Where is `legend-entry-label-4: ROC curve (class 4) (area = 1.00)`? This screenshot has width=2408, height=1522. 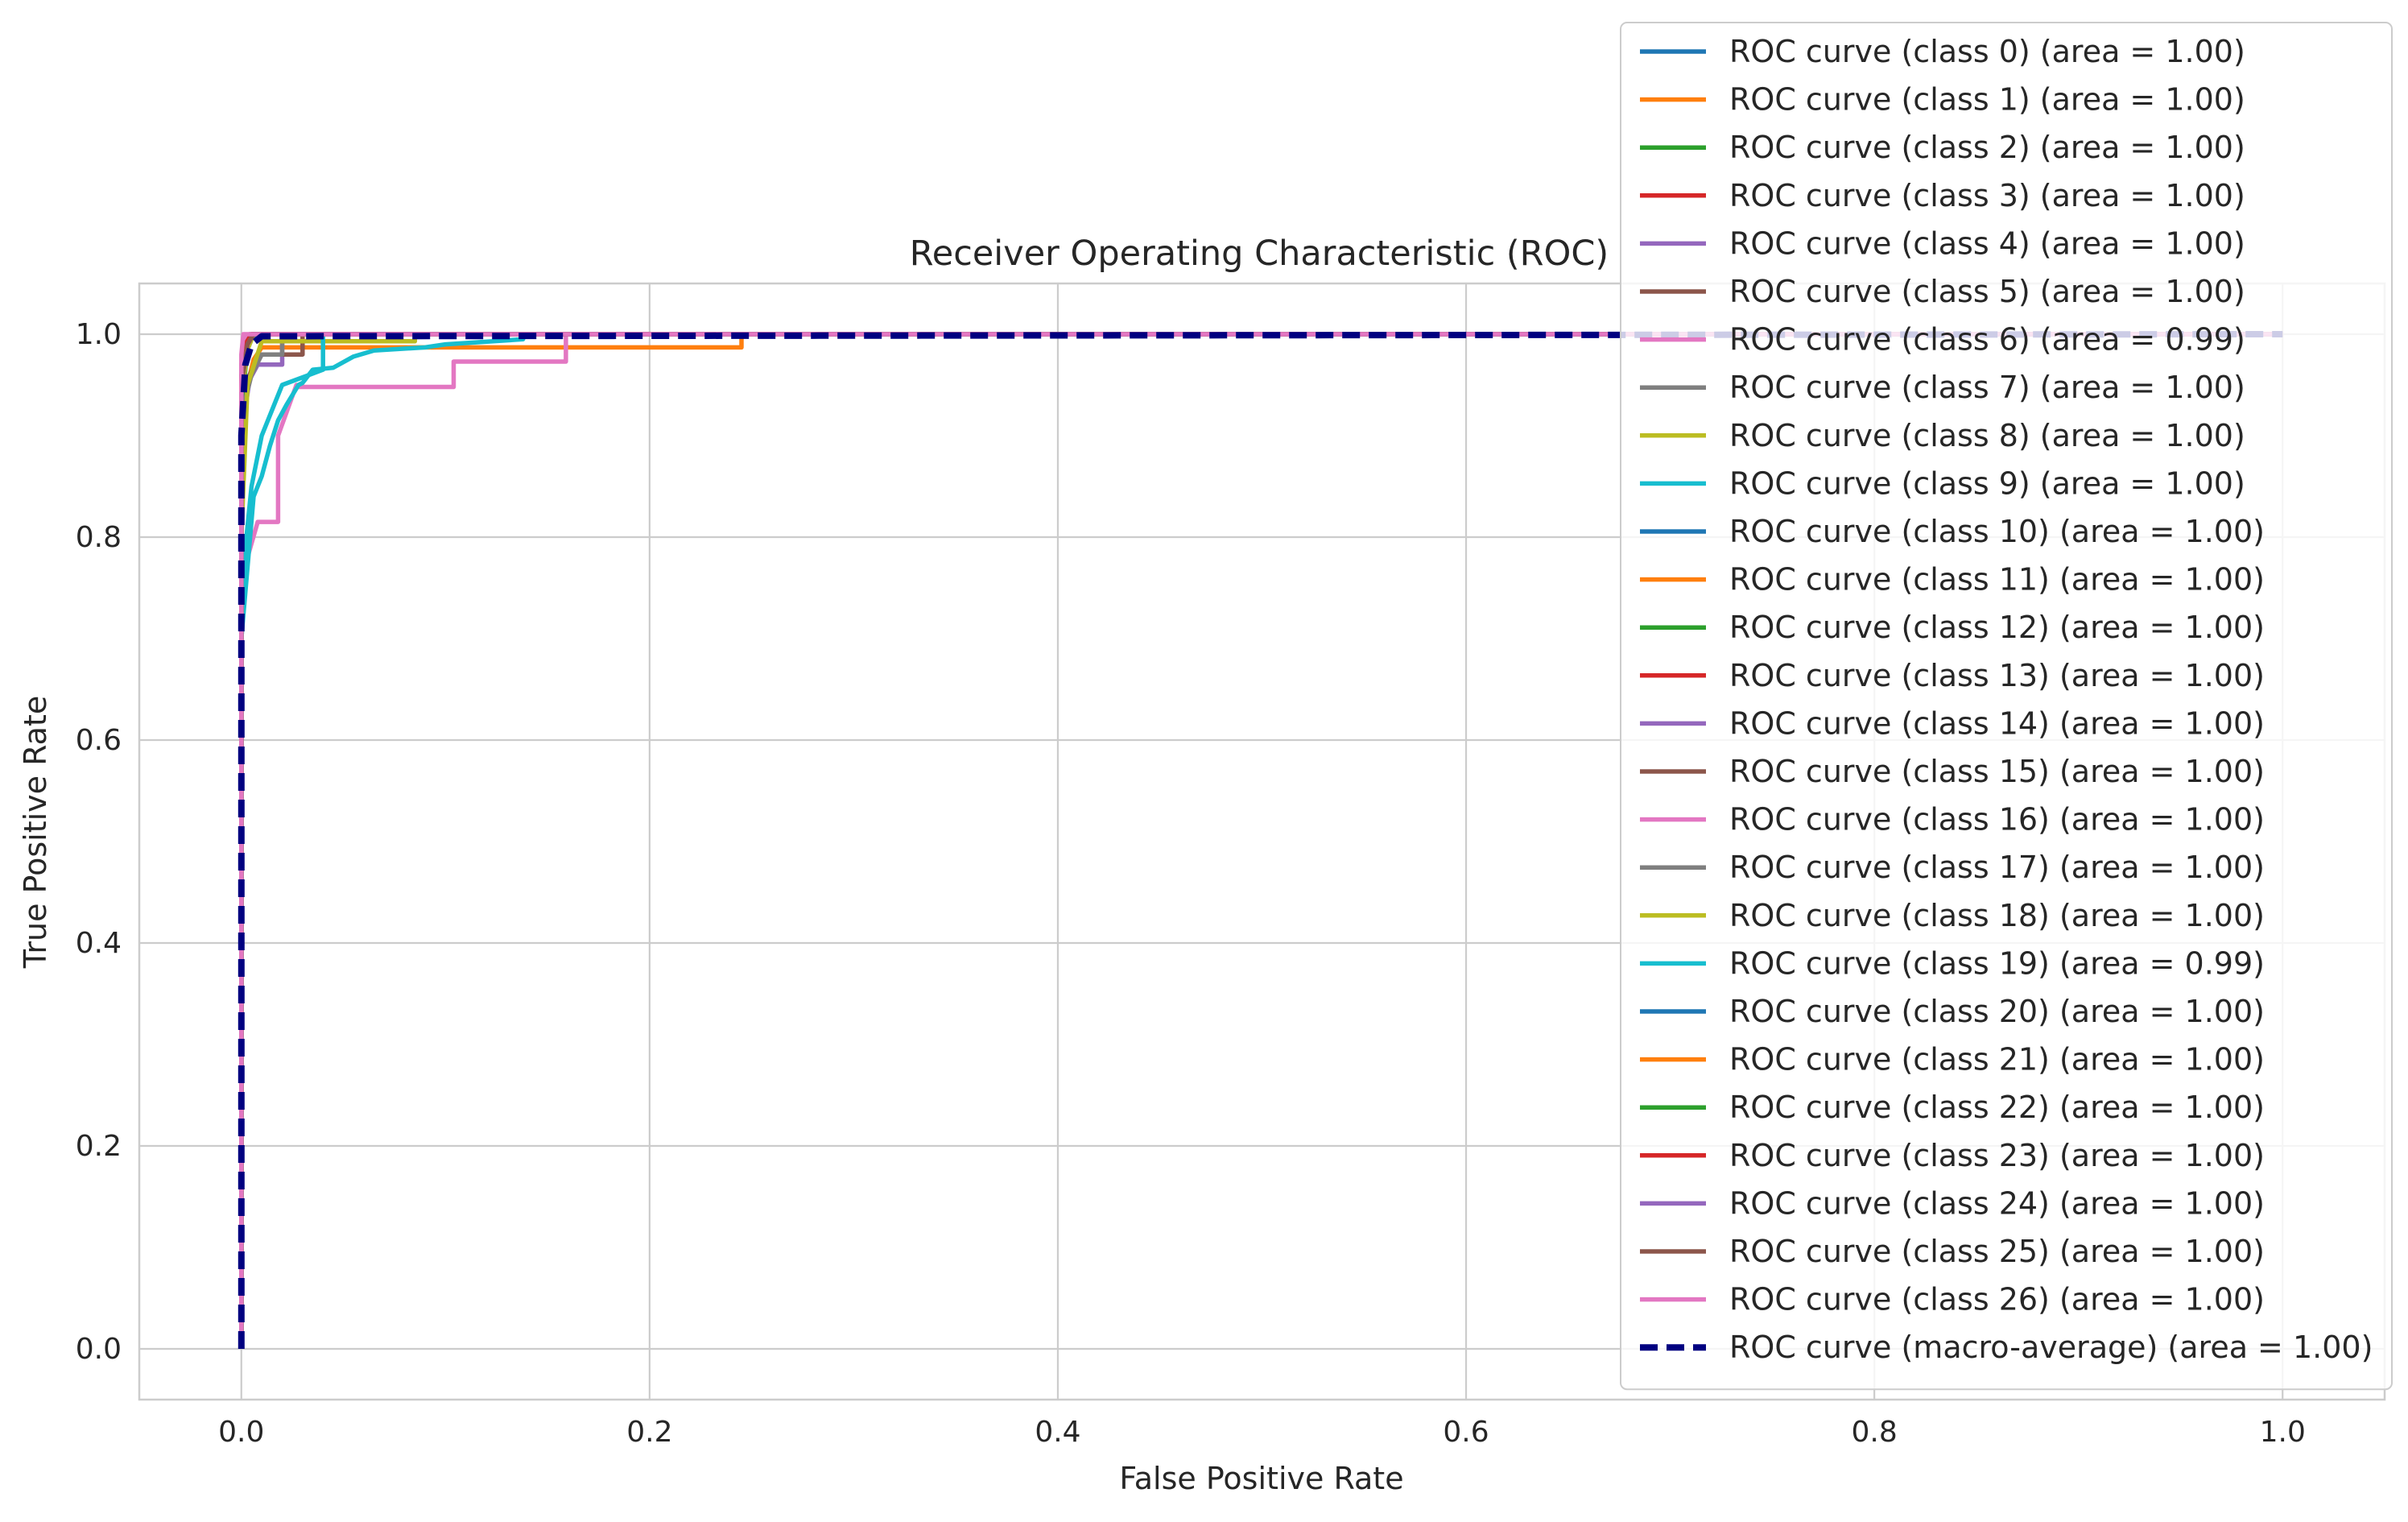
legend-entry-label-4: ROC curve (class 4) (area = 1.00) is located at coordinates (1987, 243).